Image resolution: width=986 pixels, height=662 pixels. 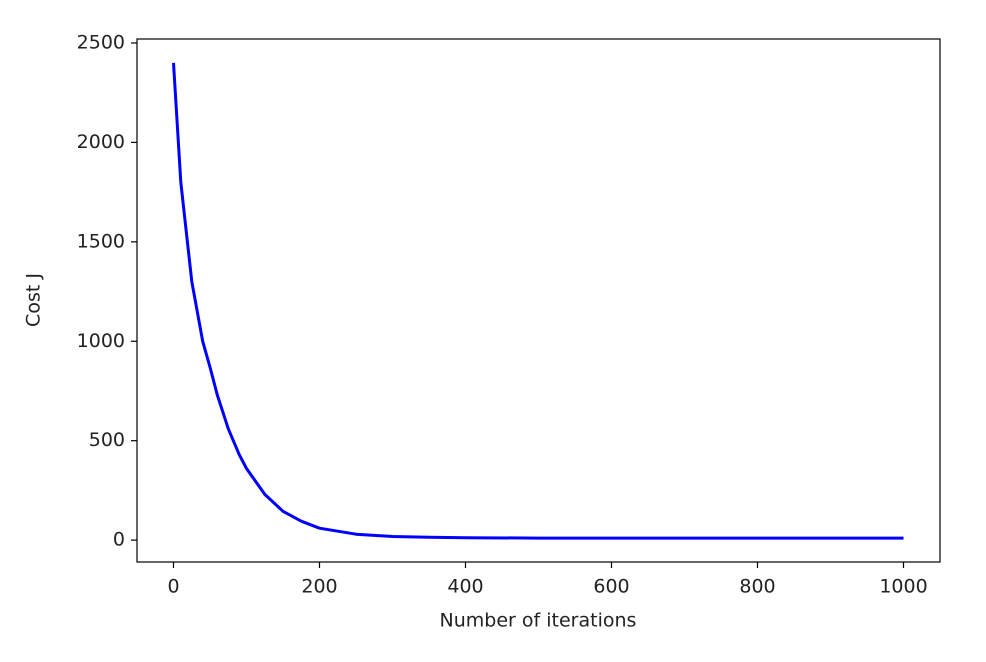 I want to click on x-tick-label: 0, so click(x=173, y=587).